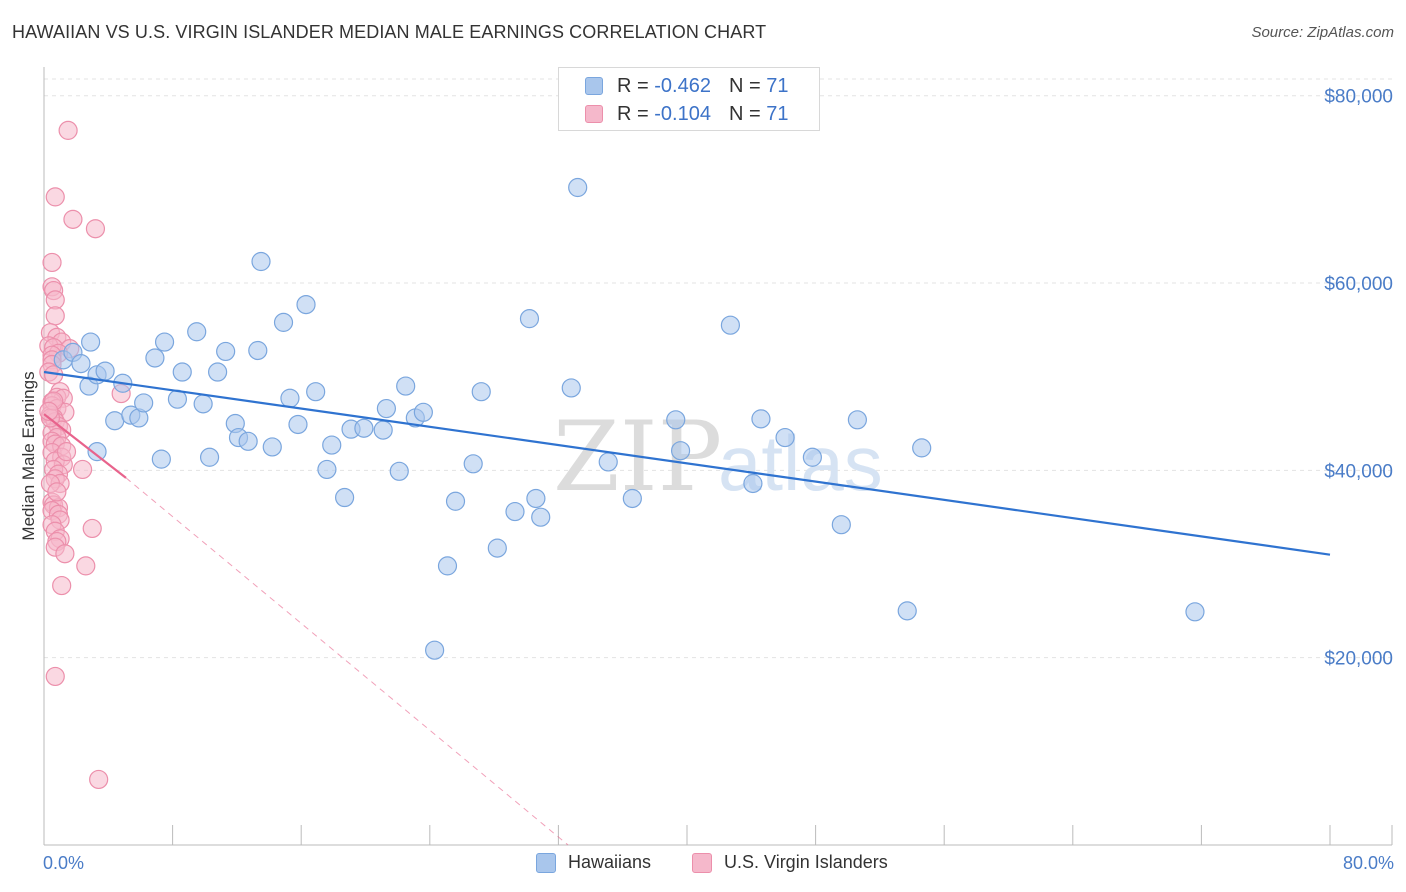  I want to click on x-tick-label-min: 0.0%, so click(63, 863).